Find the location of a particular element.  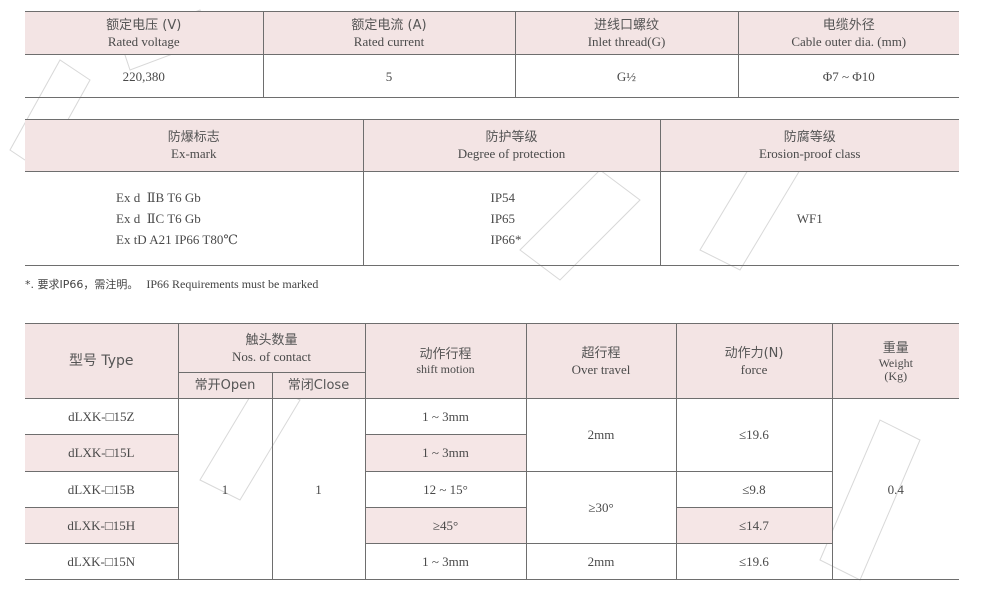

type-cell: dLXK-□15B is located at coordinates (102, 489).